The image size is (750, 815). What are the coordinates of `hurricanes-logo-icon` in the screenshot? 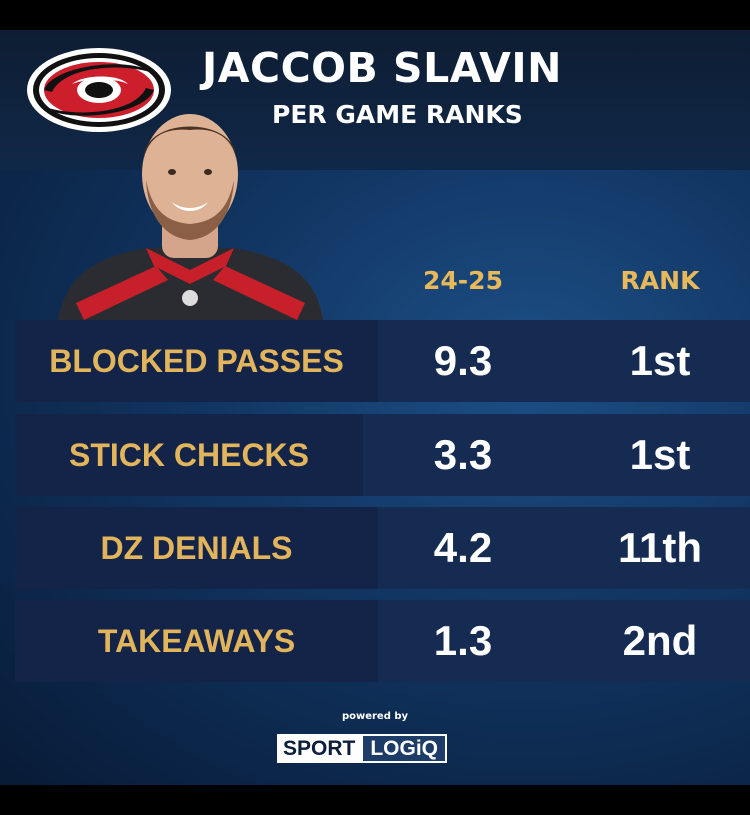 It's located at (99, 90).